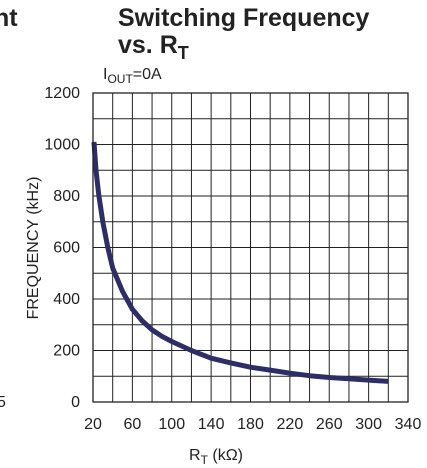  I want to click on chart-title-line2: vs. RT, so click(153, 47).